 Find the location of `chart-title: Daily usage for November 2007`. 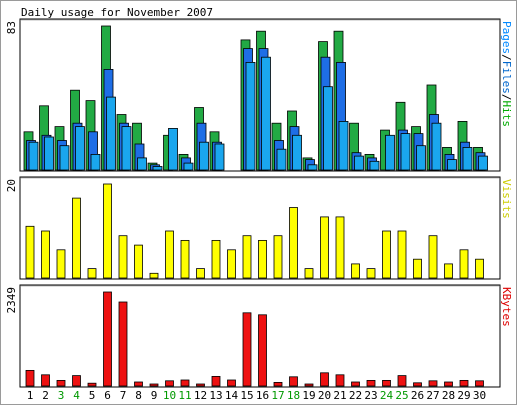

chart-title: Daily usage for November 2007 is located at coordinates (117, 12).